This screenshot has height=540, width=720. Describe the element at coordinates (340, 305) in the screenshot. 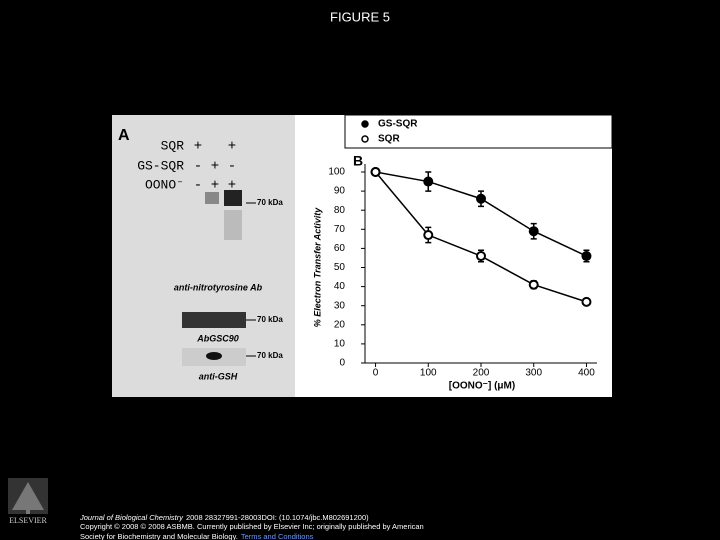

I see `y-tick-label: 30` at that location.